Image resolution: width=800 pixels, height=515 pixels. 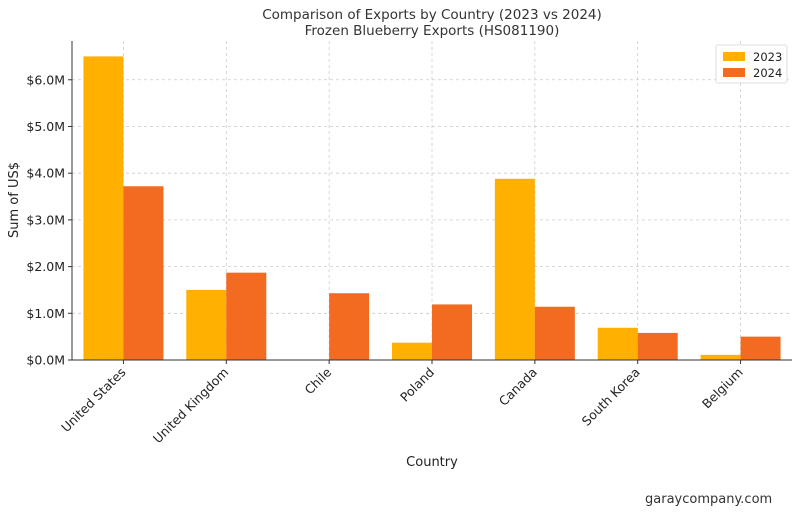 What do you see at coordinates (617, 343) in the screenshot?
I see `bar-2023-south-korea` at bounding box center [617, 343].